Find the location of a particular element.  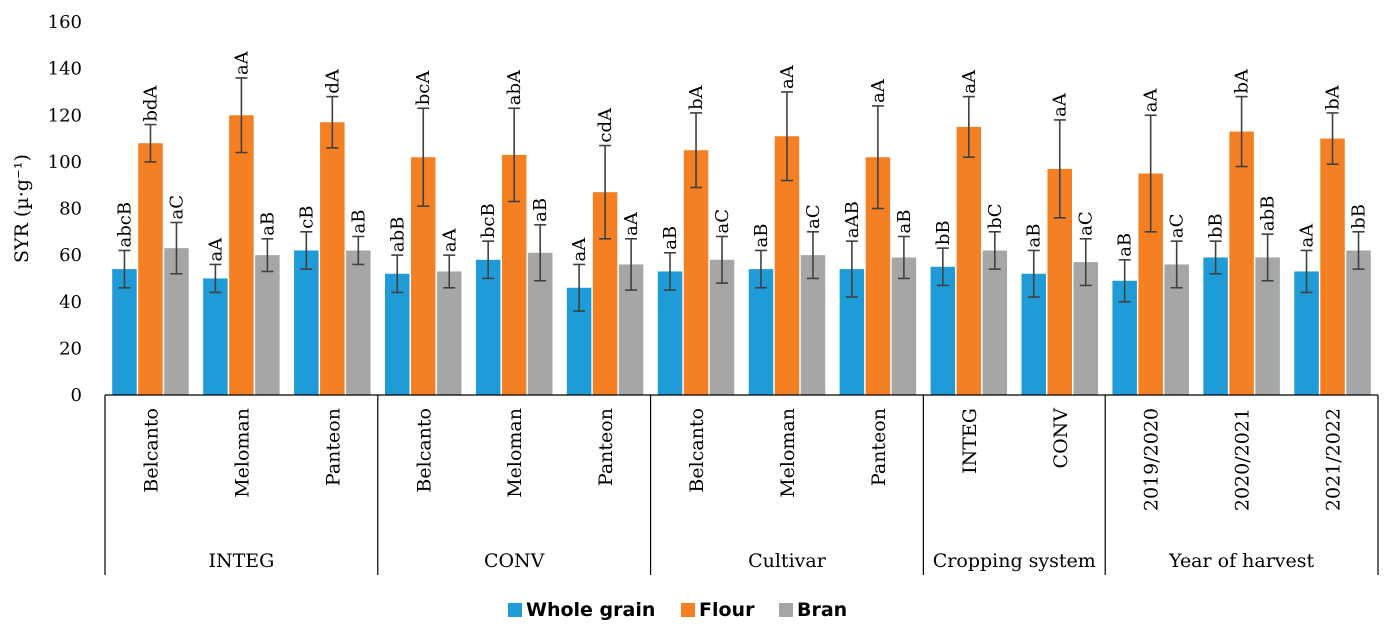

group-label: INTEG is located at coordinates (241, 561).